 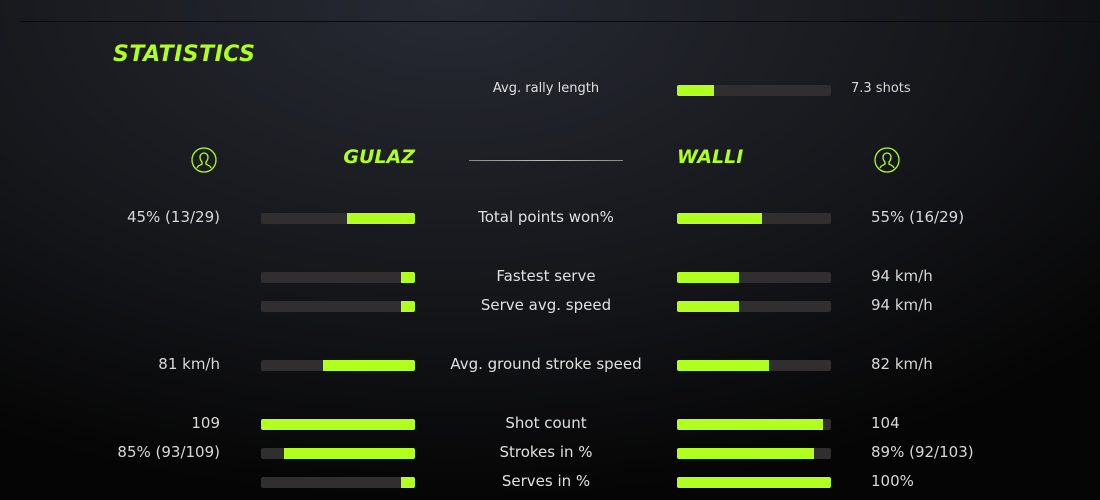 What do you see at coordinates (892, 481) in the screenshot?
I see `stat-right-value: 100%` at bounding box center [892, 481].